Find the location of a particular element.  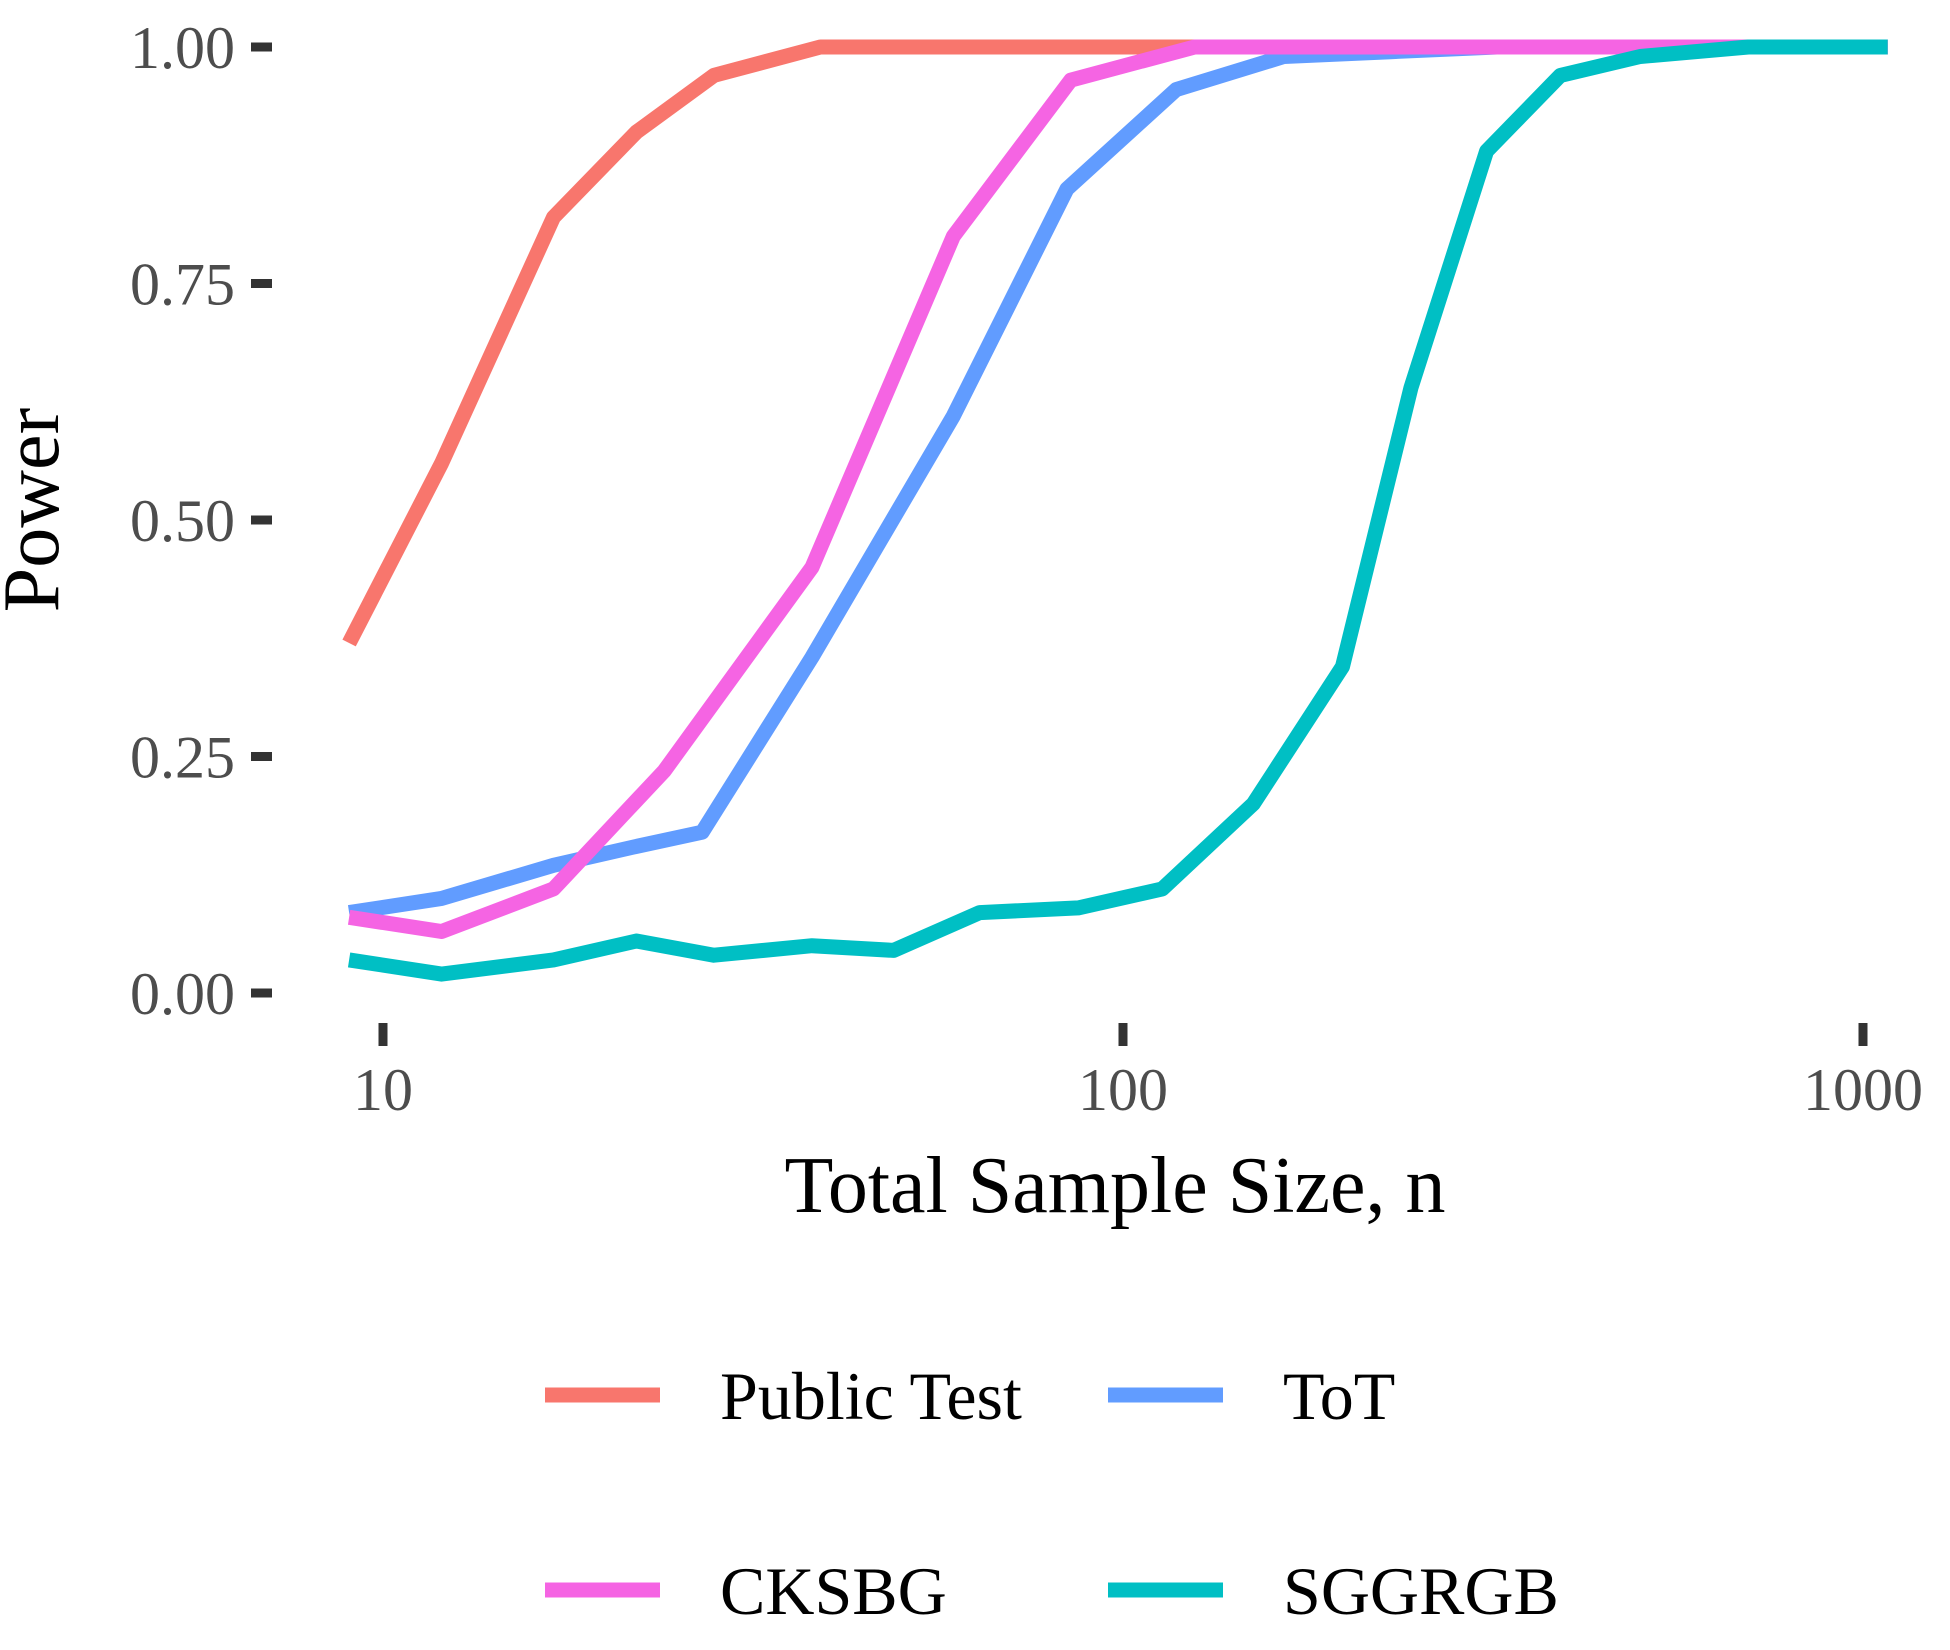

y-tick-label: 0.50 is located at coordinates (182, 521).